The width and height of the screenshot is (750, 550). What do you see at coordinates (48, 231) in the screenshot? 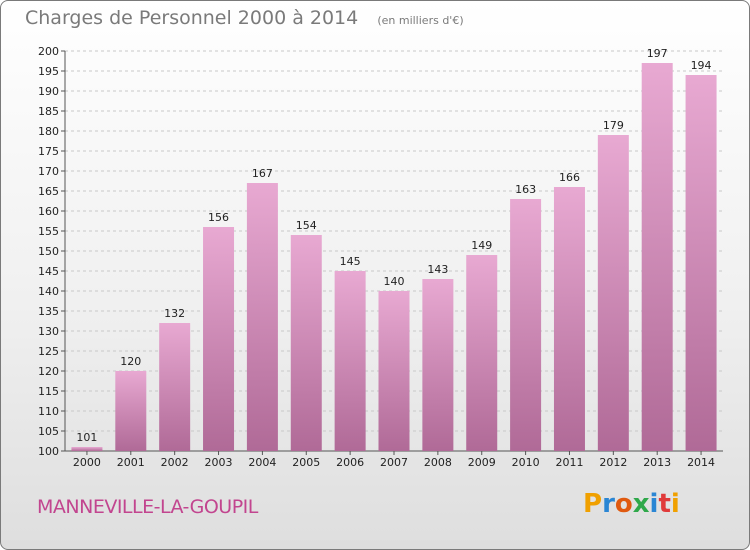
I see `y-tick-label: 155` at bounding box center [48, 231].